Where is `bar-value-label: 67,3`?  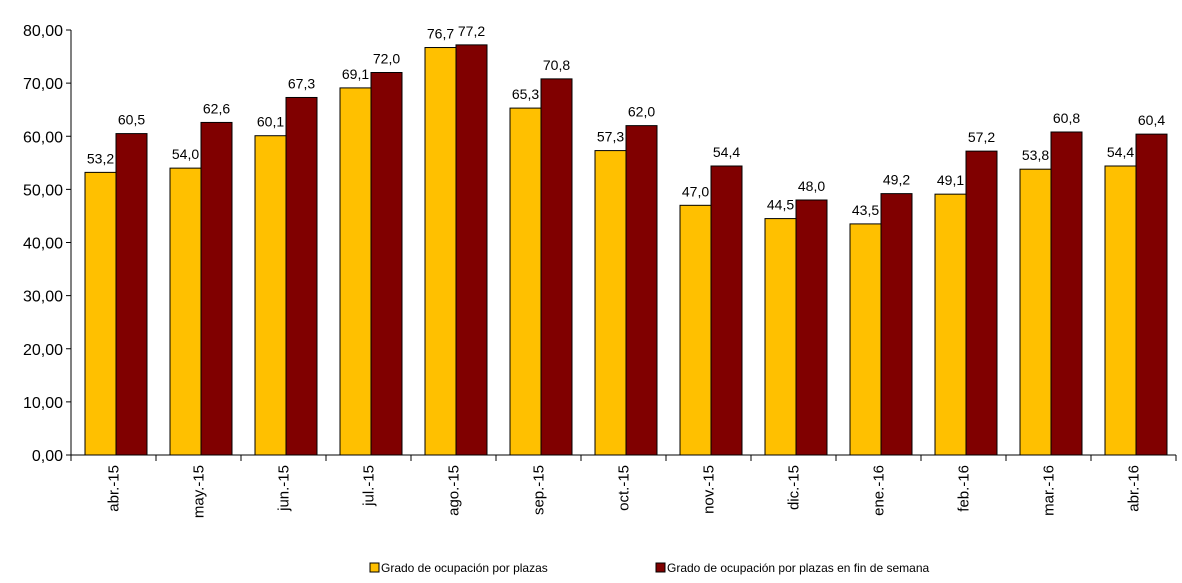 bar-value-label: 67,3 is located at coordinates (301, 83).